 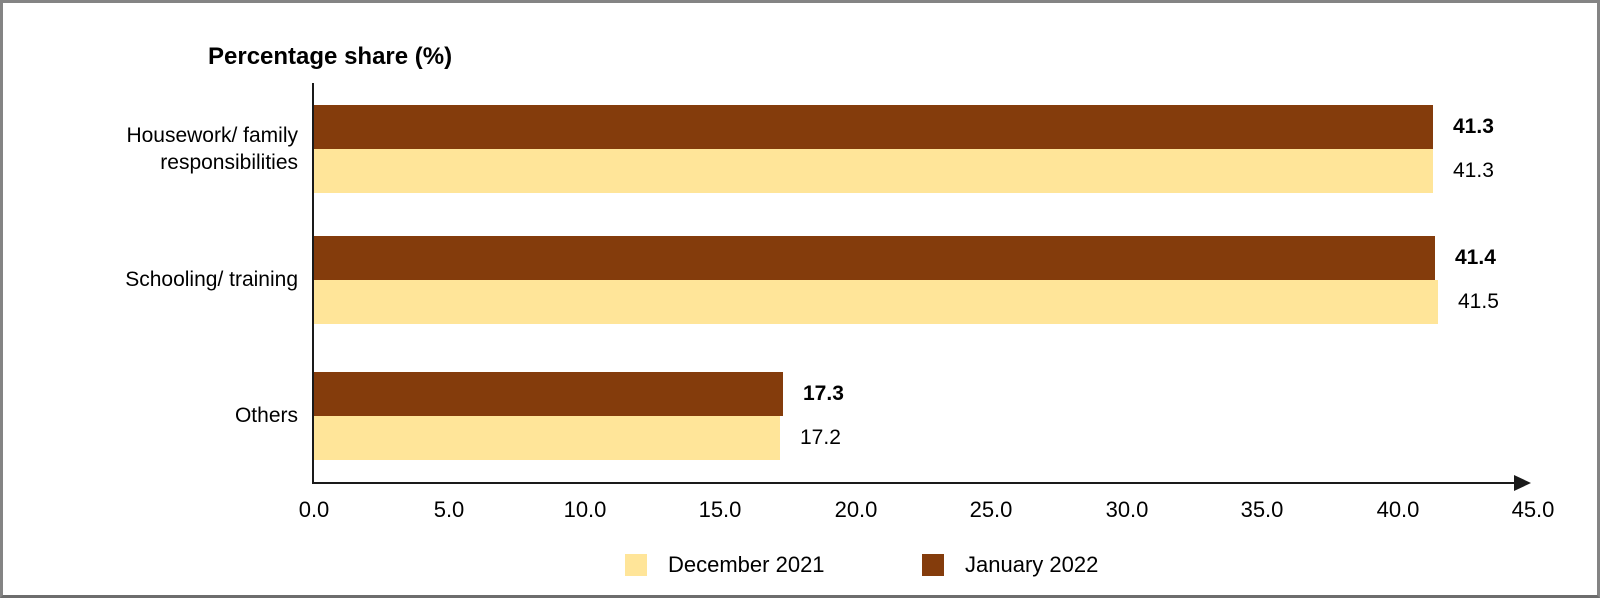 I want to click on x-axis-line, so click(x=914, y=483).